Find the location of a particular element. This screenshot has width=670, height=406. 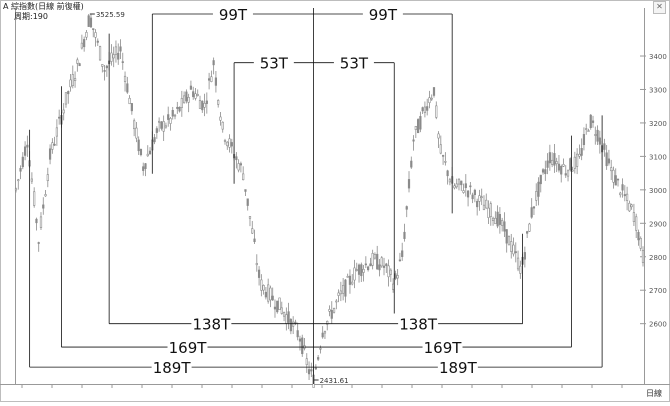

close-icon: ✕ is located at coordinates (659, 7).